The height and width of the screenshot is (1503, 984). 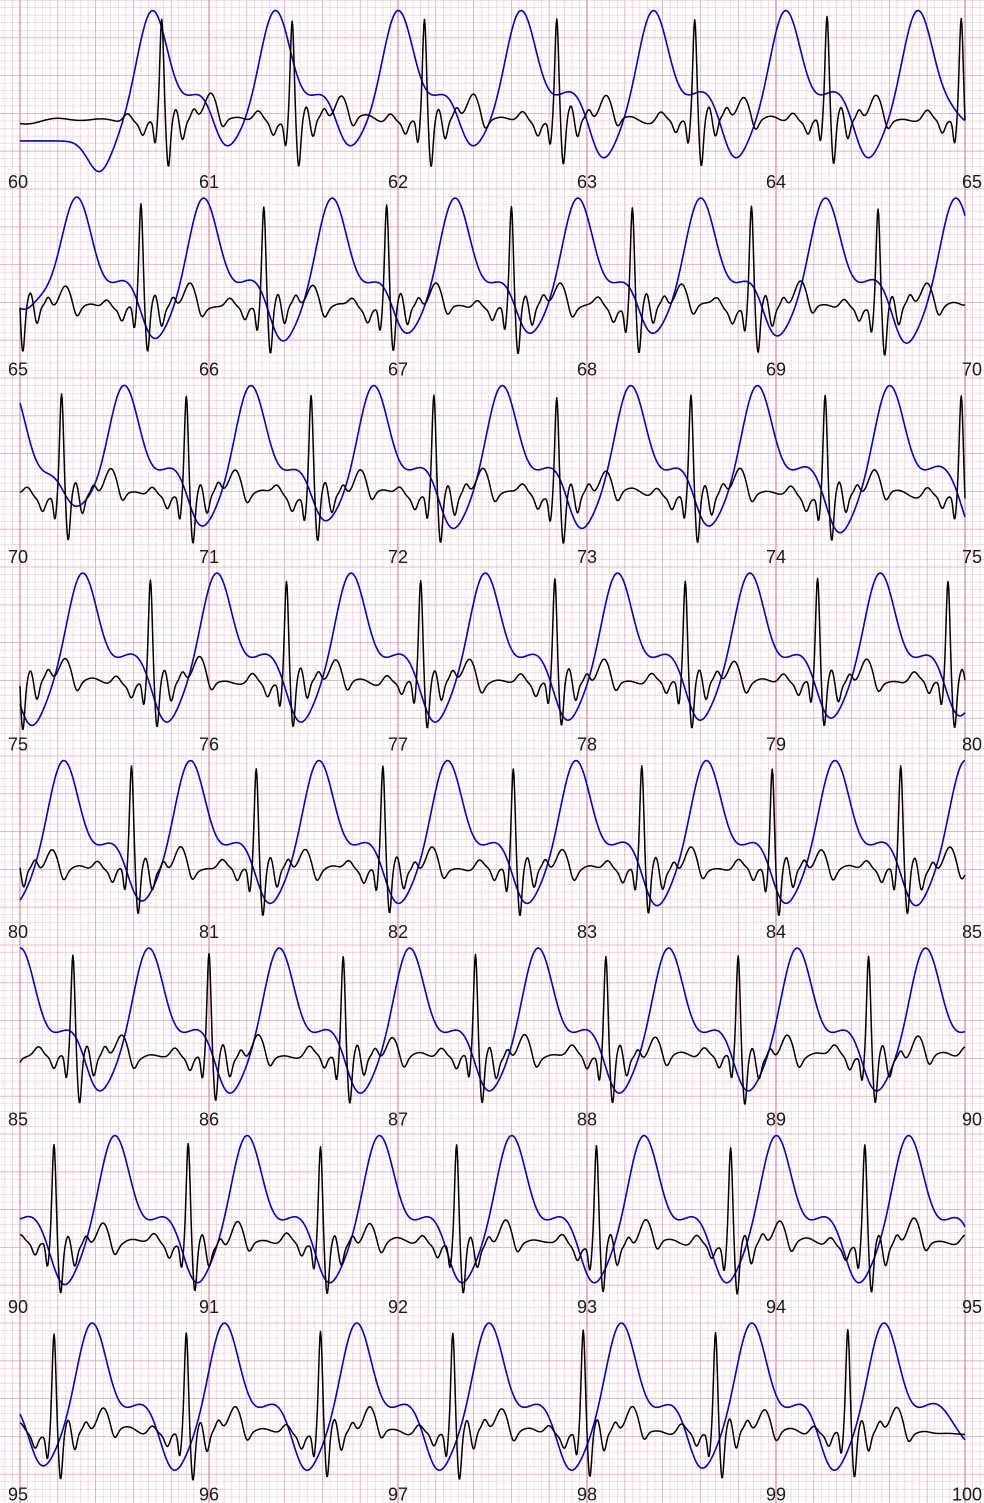 I want to click on time-label: 73, so click(x=587, y=557).